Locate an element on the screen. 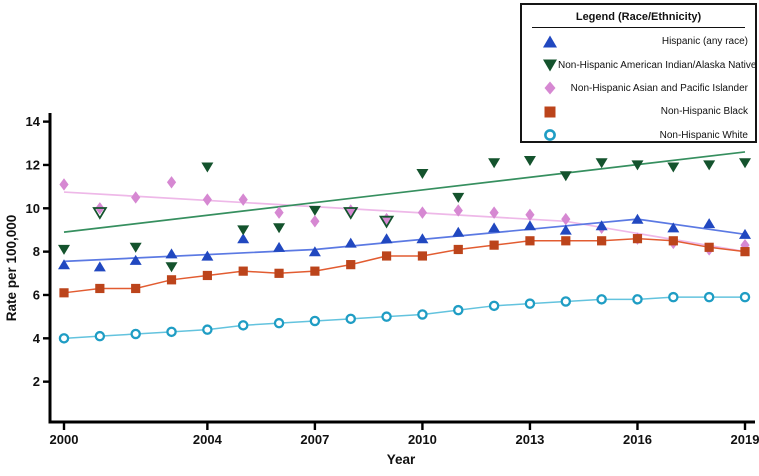 This screenshot has width=759, height=476. legend-row-hispanic: Hispanic (any race) is located at coordinates (638, 41).